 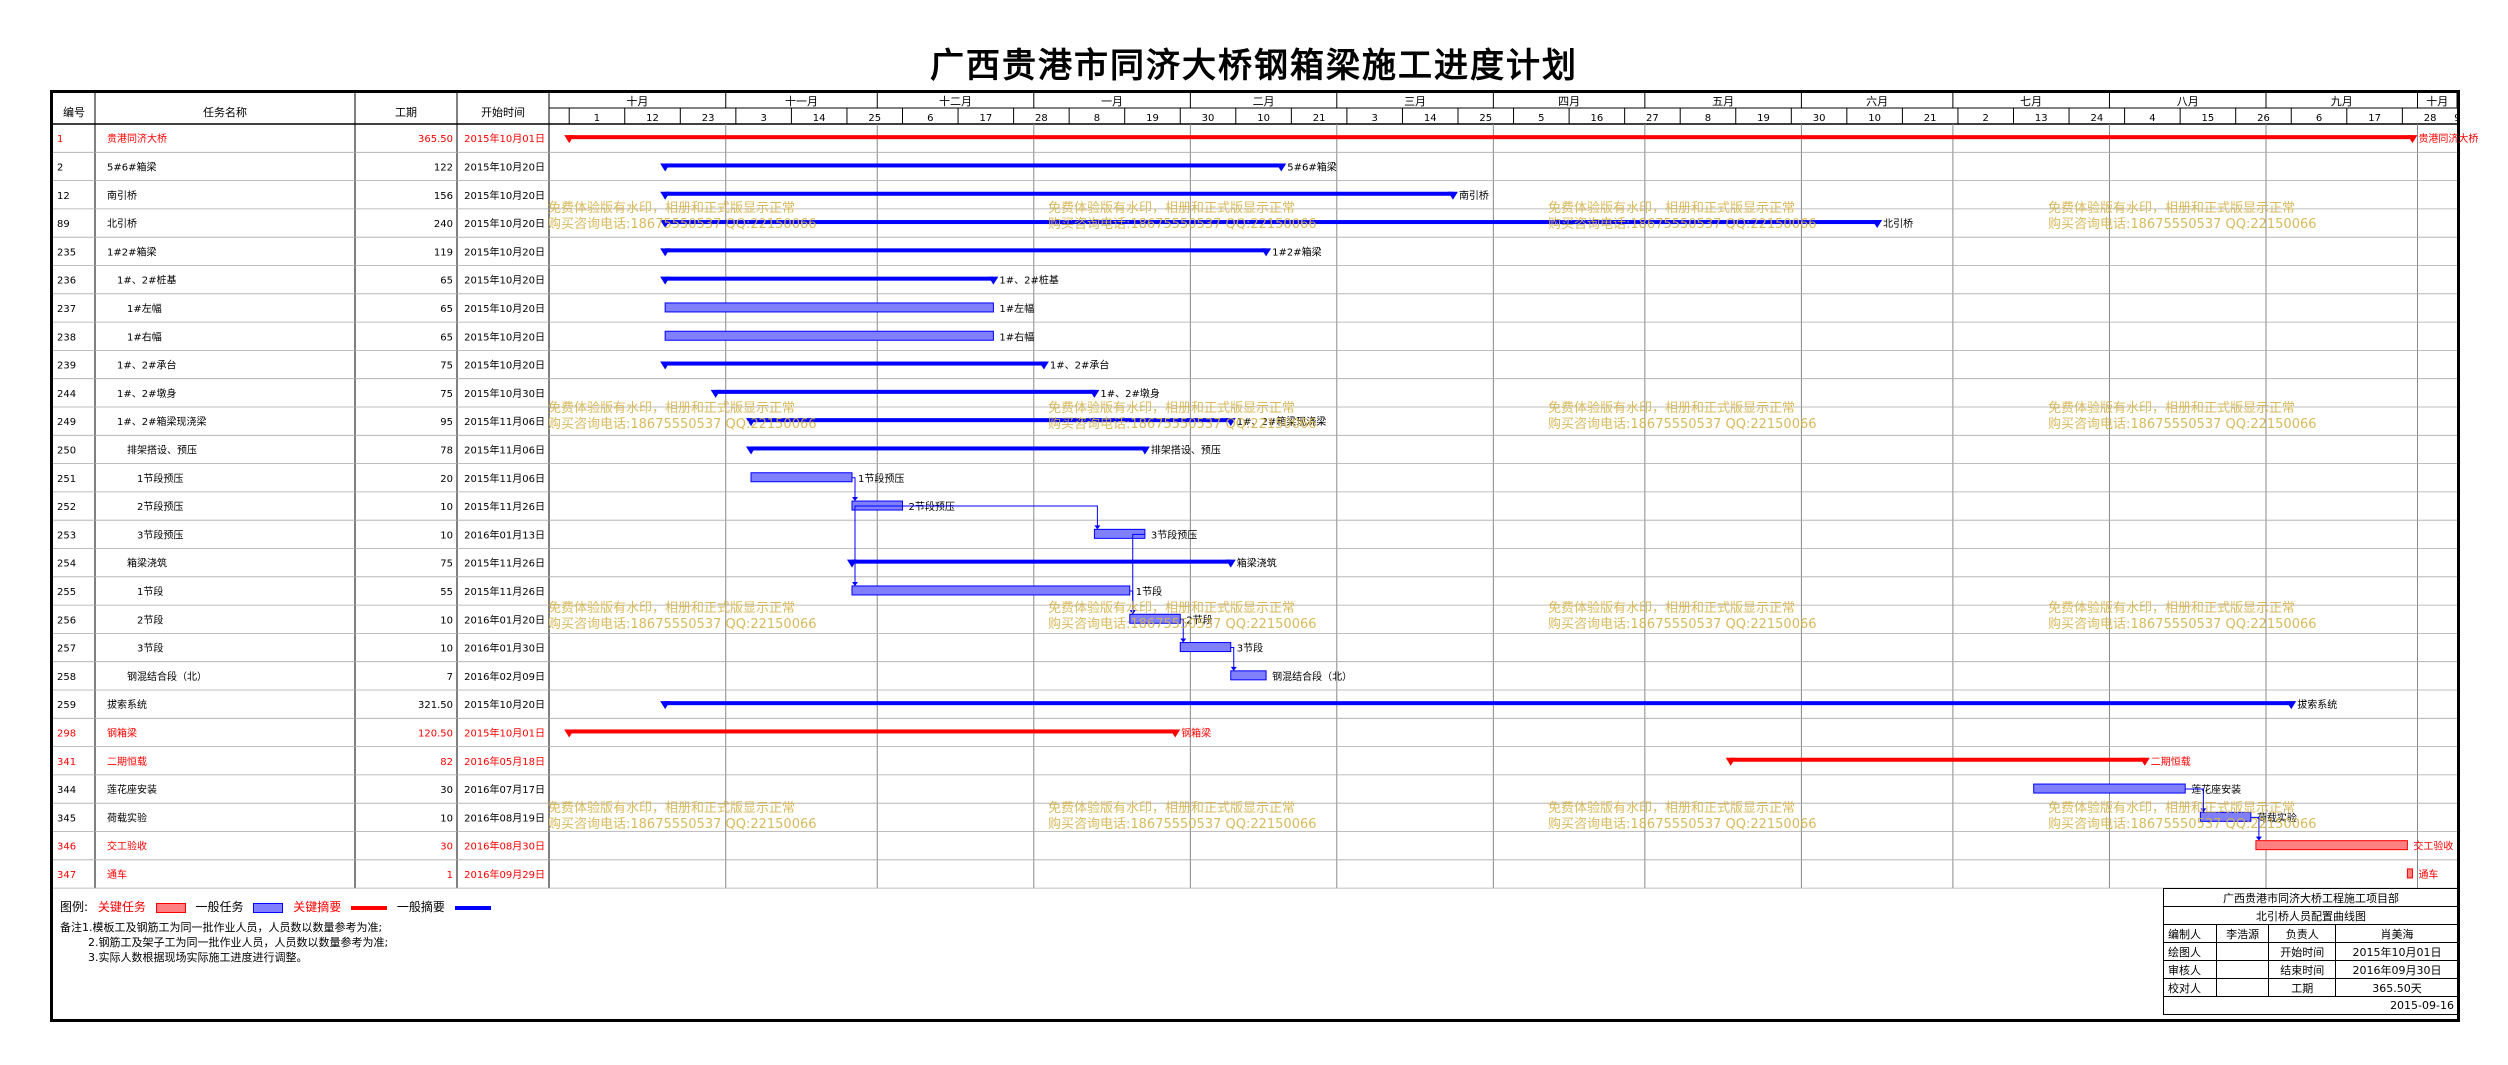 What do you see at coordinates (406, 112) in the screenshot?
I see `header-duration: 工期` at bounding box center [406, 112].